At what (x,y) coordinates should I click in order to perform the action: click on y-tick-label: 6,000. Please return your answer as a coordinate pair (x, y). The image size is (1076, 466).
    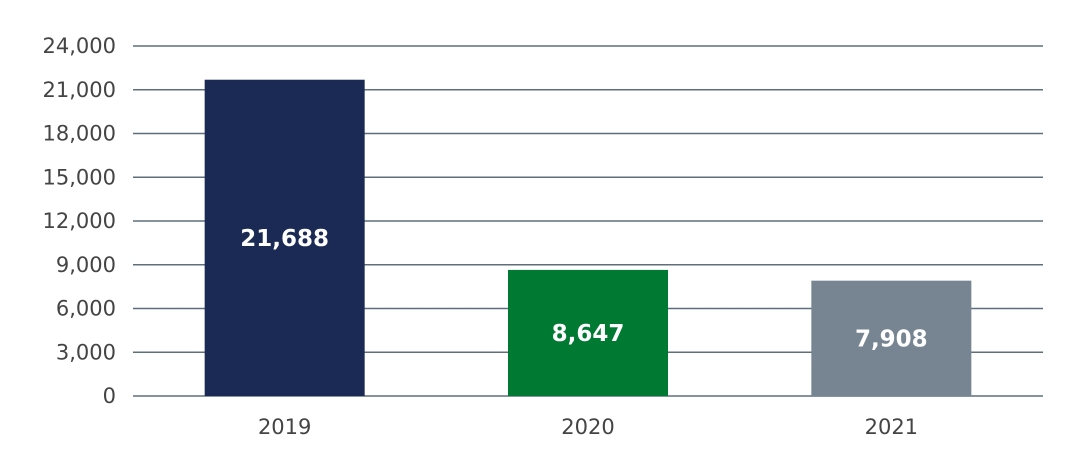
    Looking at the image, I should click on (86, 309).